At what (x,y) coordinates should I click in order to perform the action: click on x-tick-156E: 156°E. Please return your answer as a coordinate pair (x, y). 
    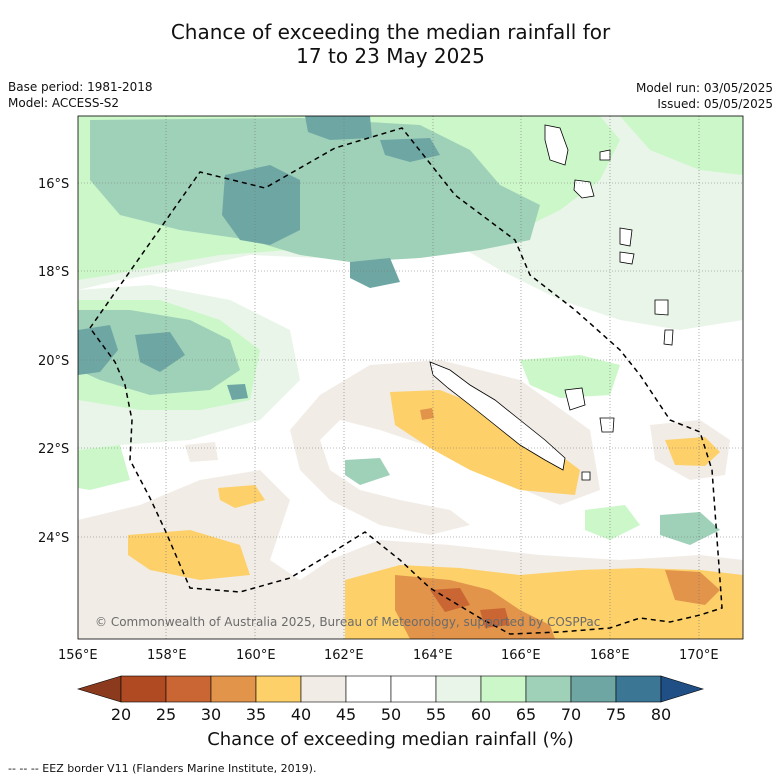
    Looking at the image, I should click on (78, 655).